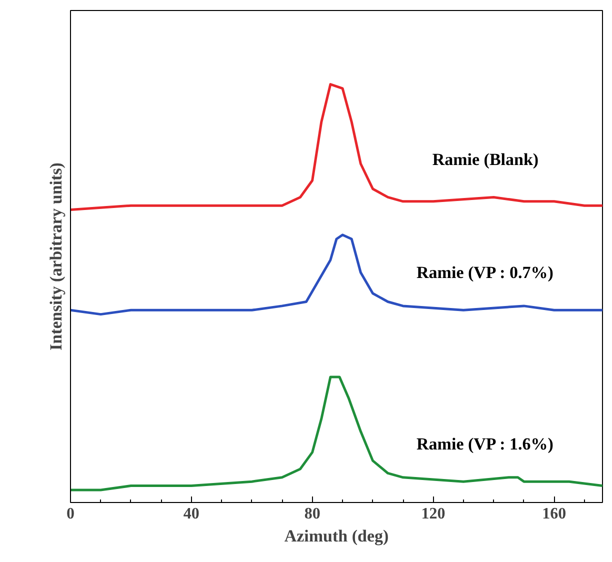 The image size is (612, 562). Describe the element at coordinates (312, 514) in the screenshot. I see `x-tick-label: 80` at that location.